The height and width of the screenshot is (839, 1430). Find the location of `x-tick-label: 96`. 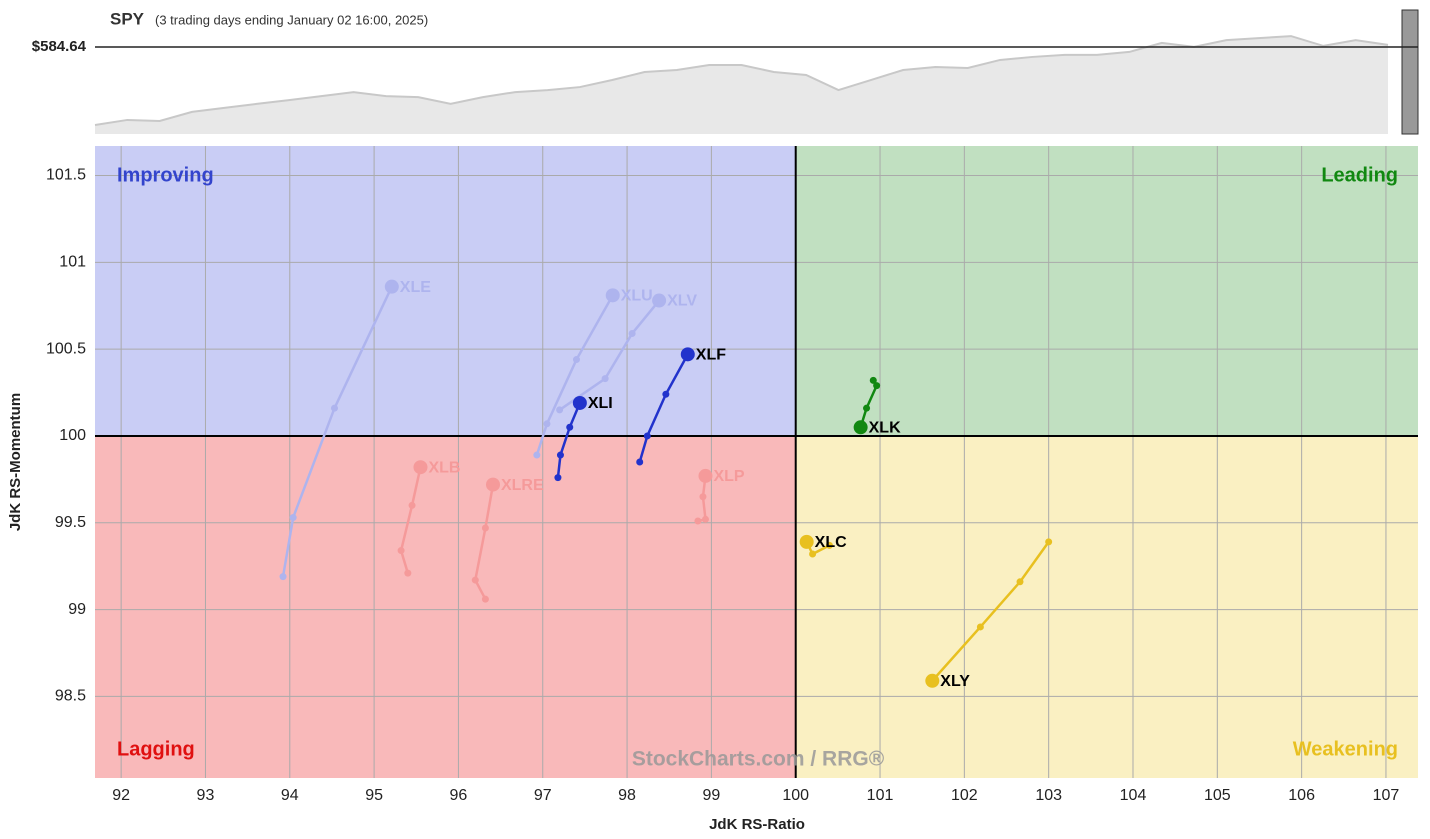

x-tick-label: 96 is located at coordinates (459, 795).